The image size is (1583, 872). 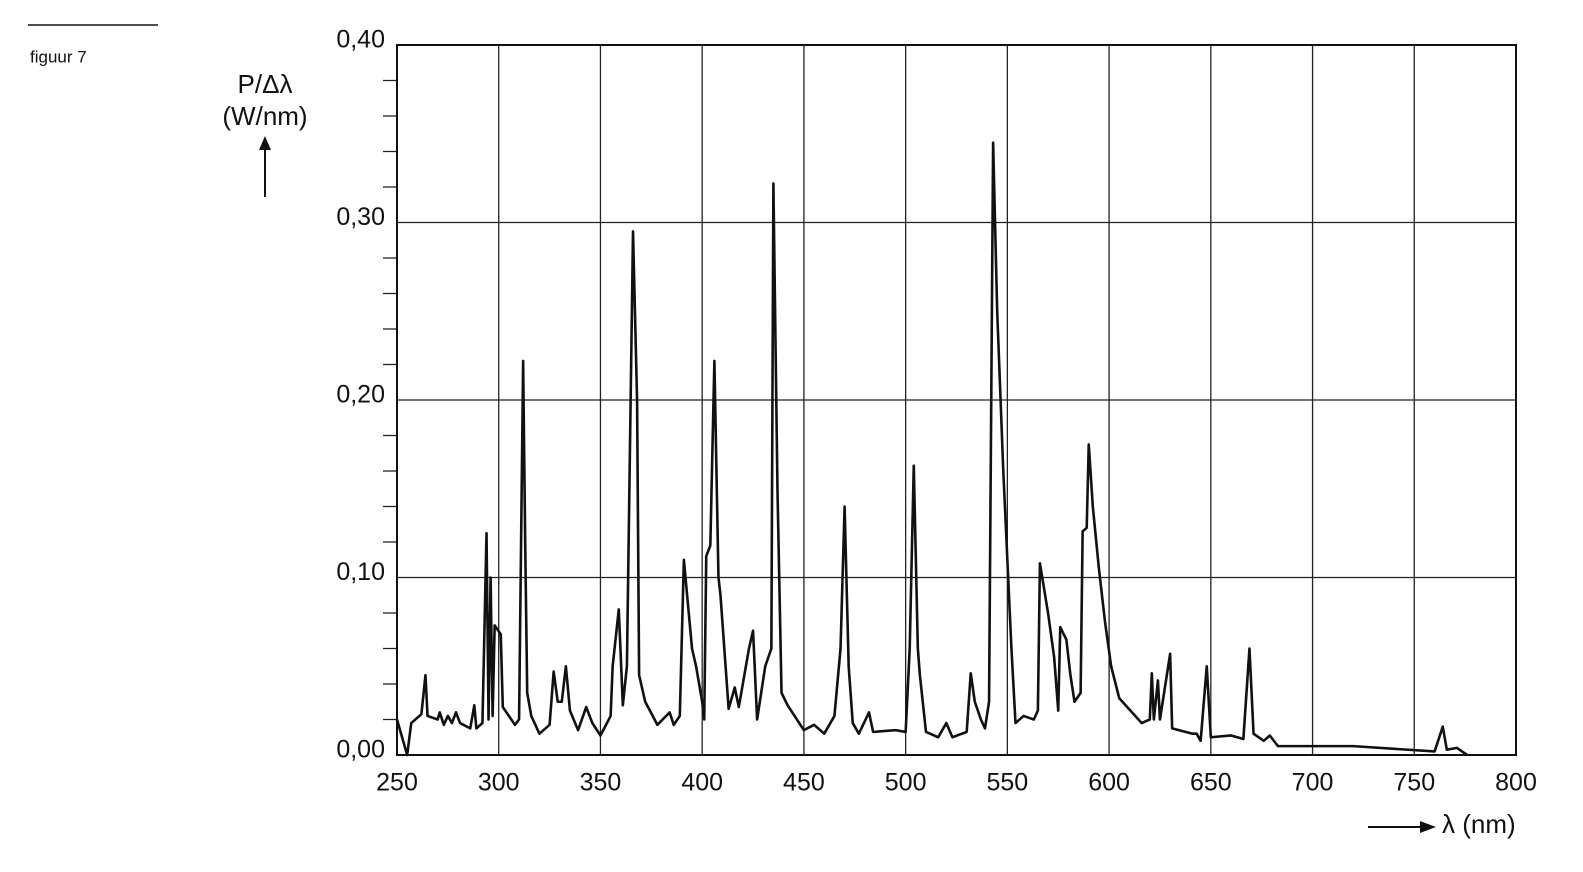 What do you see at coordinates (265, 143) in the screenshot?
I see `y-arrow-head` at bounding box center [265, 143].